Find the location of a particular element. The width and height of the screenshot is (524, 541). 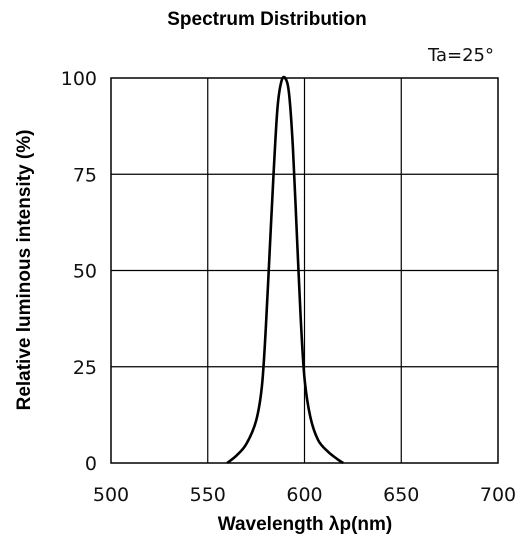

x-tick-label: 600 is located at coordinates (304, 495).